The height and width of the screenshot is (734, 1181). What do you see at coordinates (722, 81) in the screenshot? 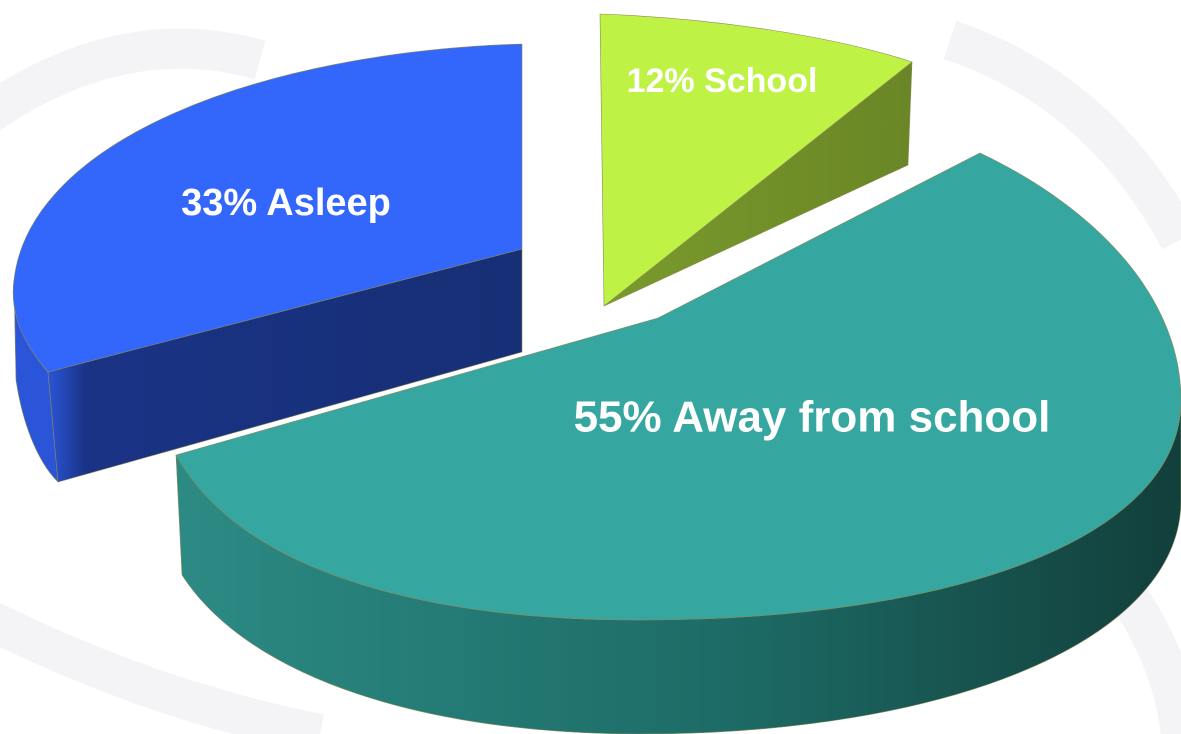
I see `pie-slice-school-label: 12% School` at bounding box center [722, 81].